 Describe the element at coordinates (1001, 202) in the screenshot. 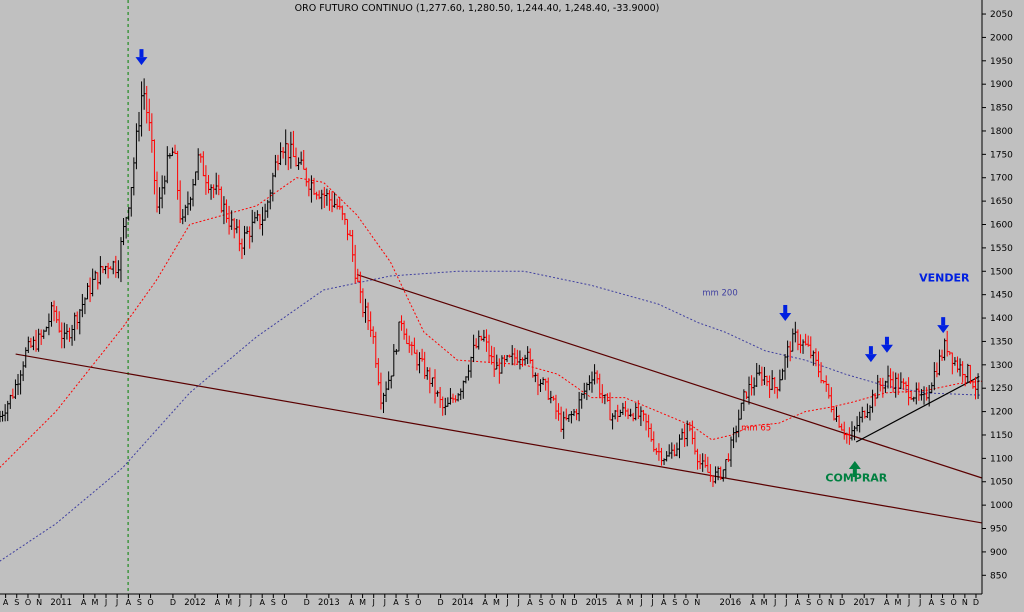

I see `y-tick-label: 1650` at that location.